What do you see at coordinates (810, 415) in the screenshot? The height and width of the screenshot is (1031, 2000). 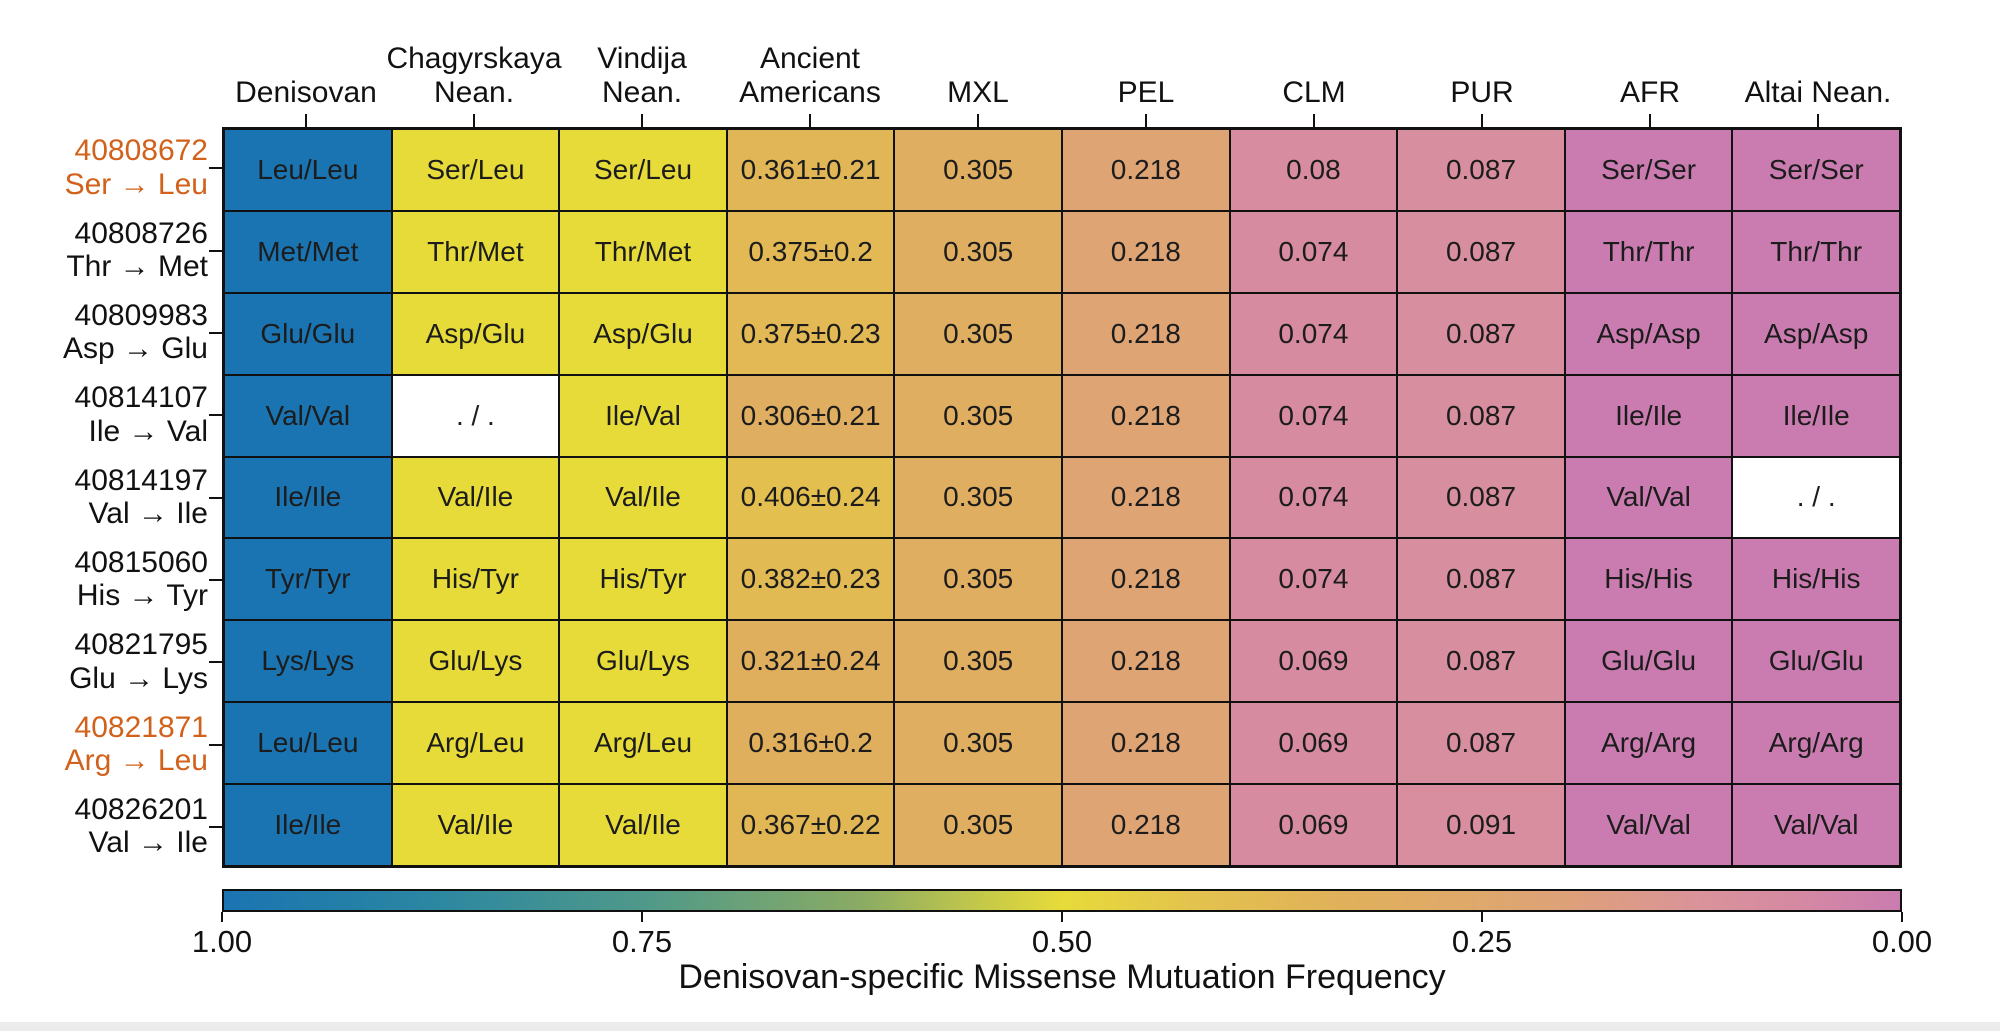 I see `heatmap-cell: 0.306±0.21` at bounding box center [810, 415].